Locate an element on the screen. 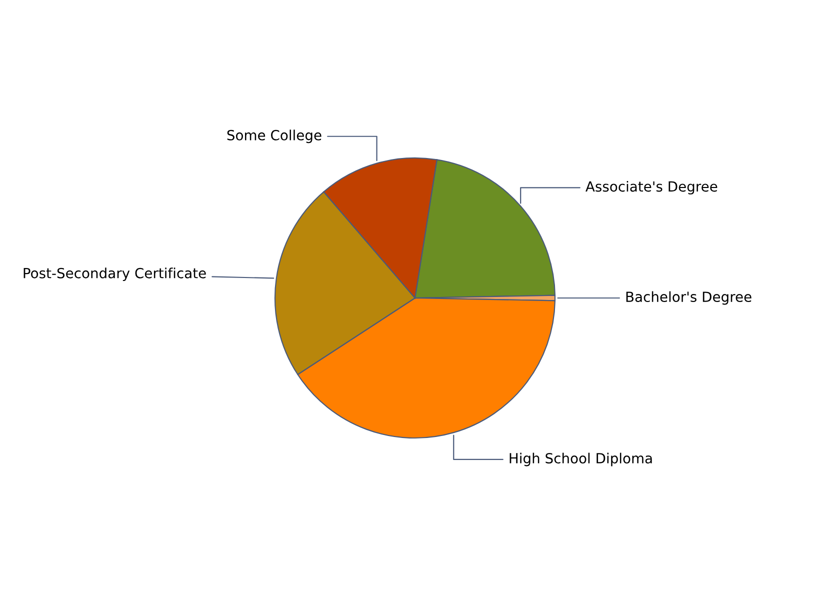 This screenshot has height=600, width=830. slice-label: Bachelor's Degree is located at coordinates (689, 298).